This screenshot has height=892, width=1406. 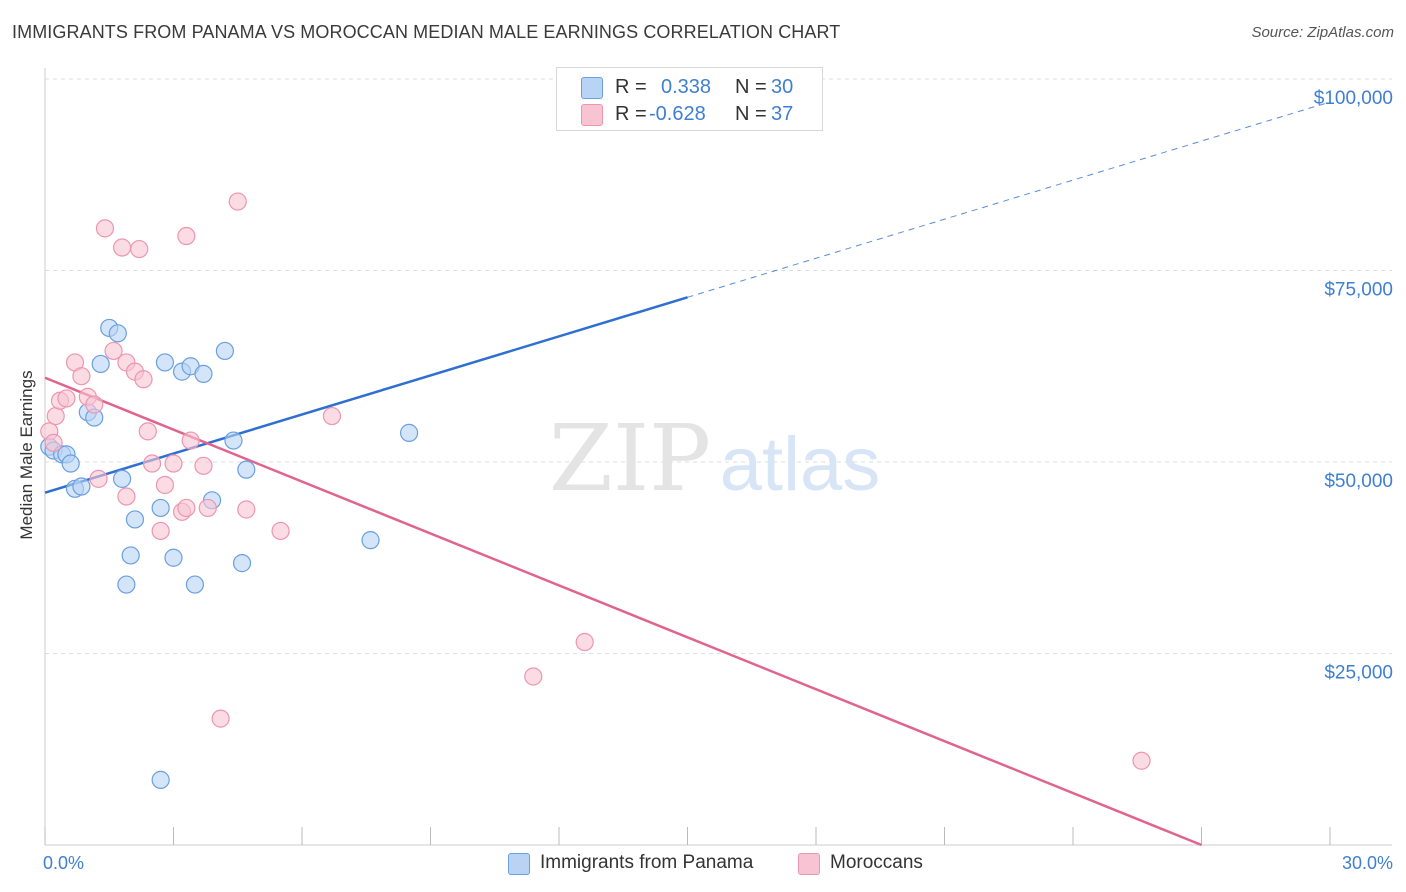 I want to click on panama-legend-swatch, so click(x=519, y=864).